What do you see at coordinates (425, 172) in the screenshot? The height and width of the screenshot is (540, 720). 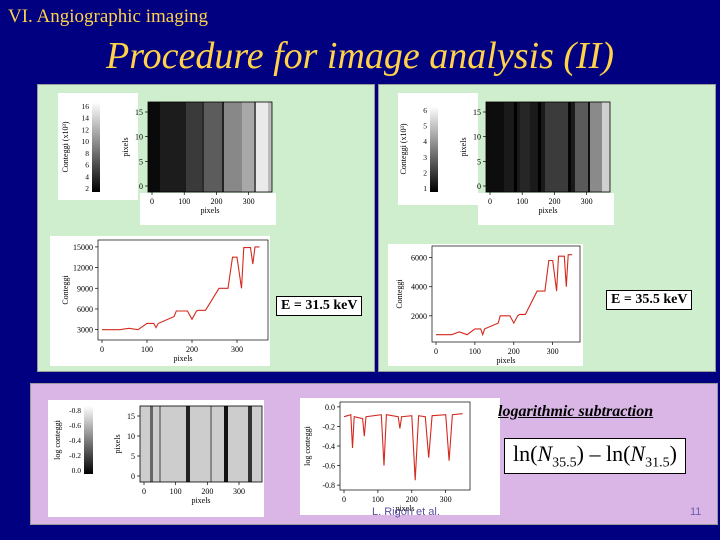 I see `image-35-colorbar-tick: 2` at bounding box center [425, 172].